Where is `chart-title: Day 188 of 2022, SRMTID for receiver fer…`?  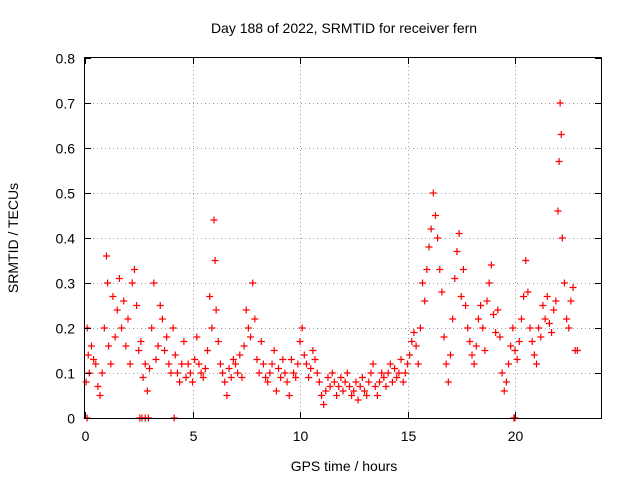 chart-title: Day 188 of 2022, SRMTID for receiver fer… is located at coordinates (344, 28).